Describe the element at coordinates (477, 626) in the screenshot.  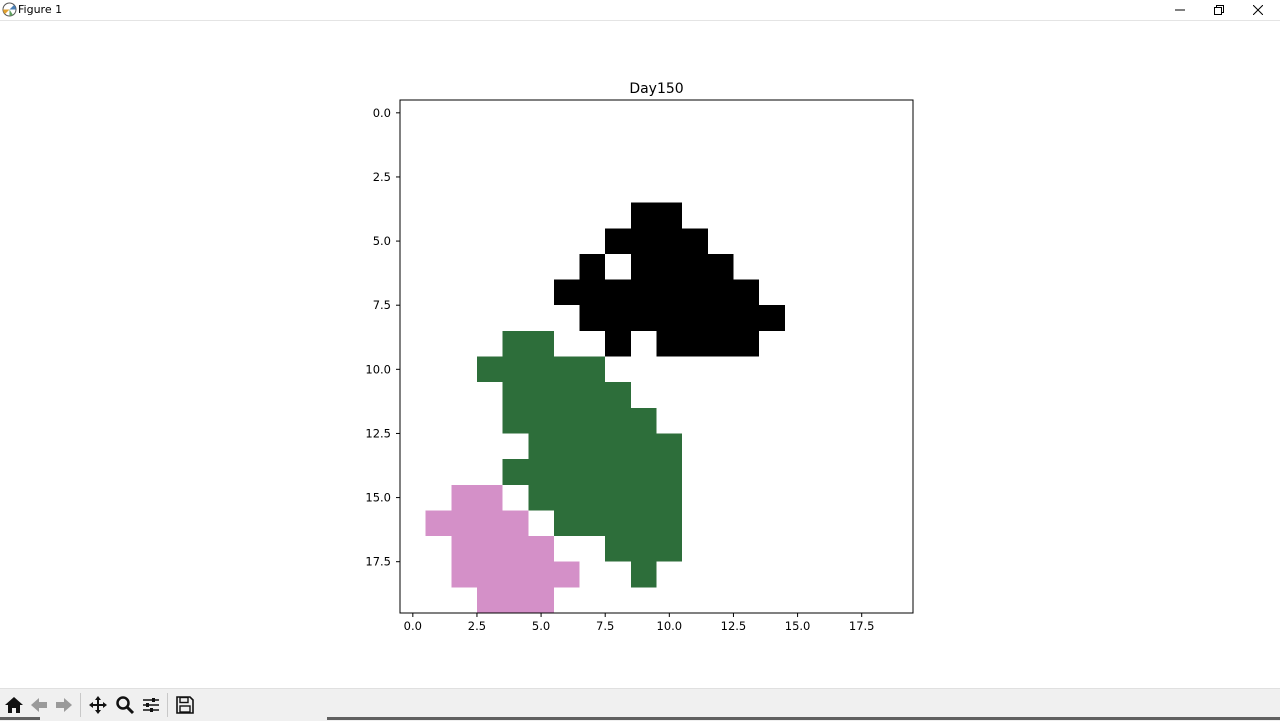
I see `x-tick-label: 2.5` at that location.